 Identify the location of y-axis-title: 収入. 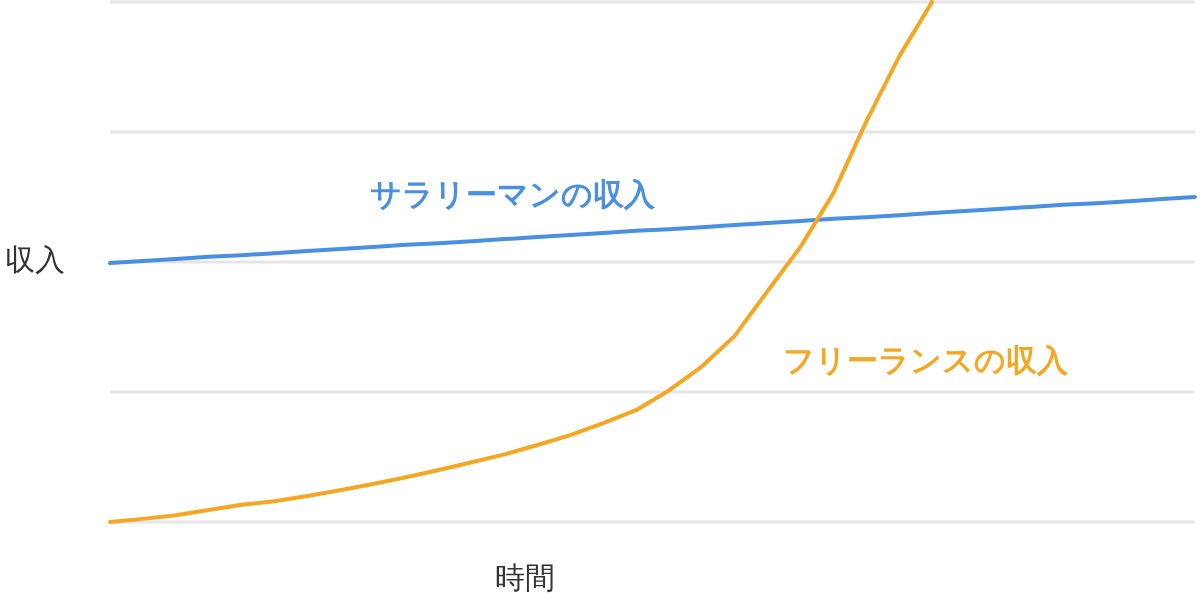
(35, 259).